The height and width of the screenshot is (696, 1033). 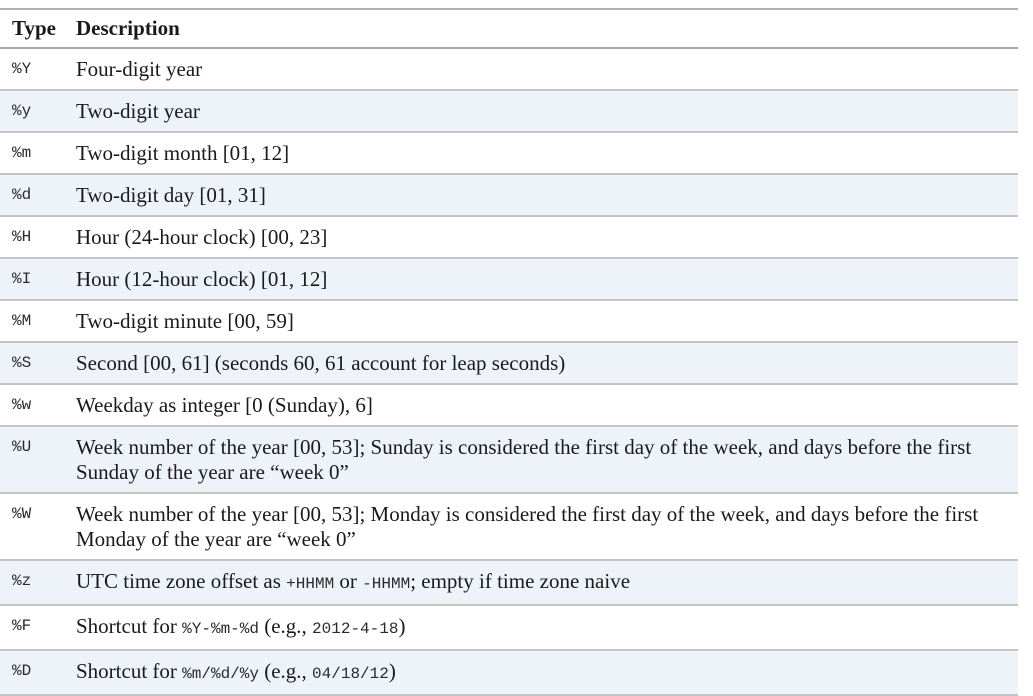 What do you see at coordinates (547, 237) in the screenshot?
I see `description-cell: Hour (24-hour clock) [00, 23]` at bounding box center [547, 237].